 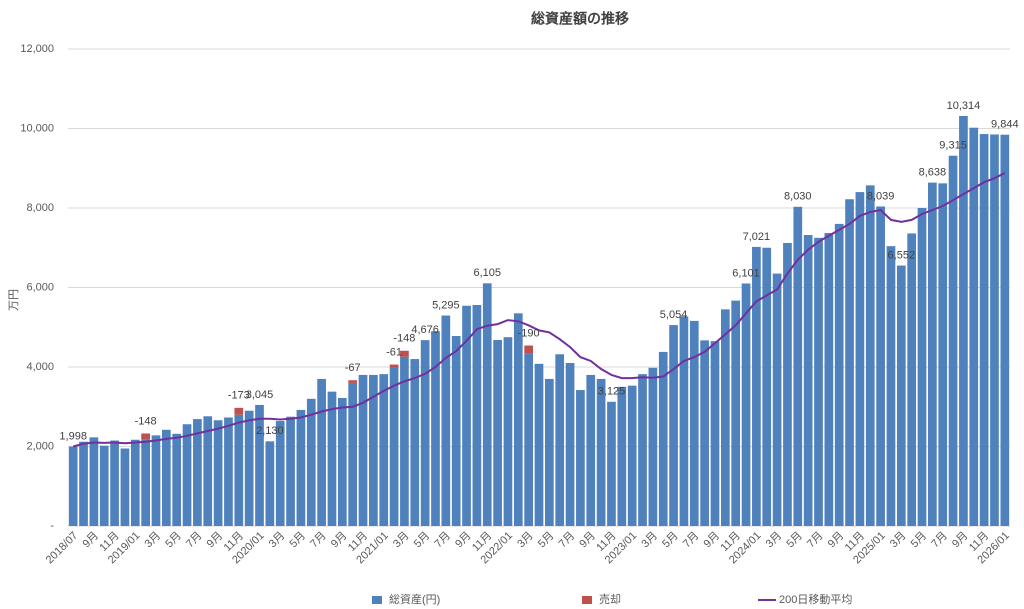 I want to click on data-label: 8,039, so click(x=881, y=196).